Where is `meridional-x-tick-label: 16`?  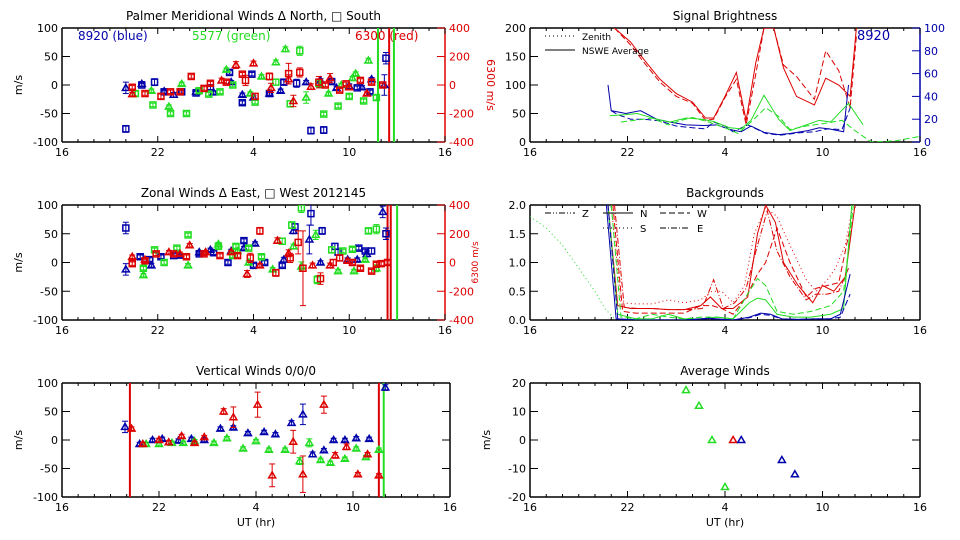
meridional-x-tick-label: 16 is located at coordinates (445, 152).